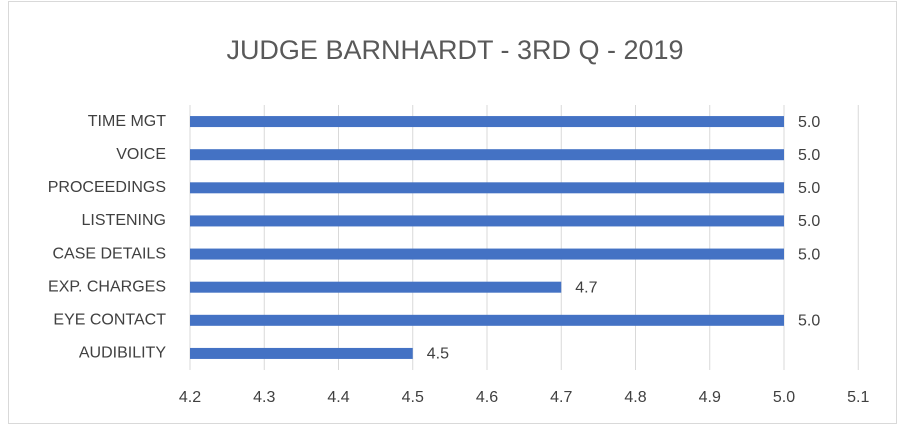 The height and width of the screenshot is (431, 899). I want to click on data-label: 4.5, so click(438, 354).